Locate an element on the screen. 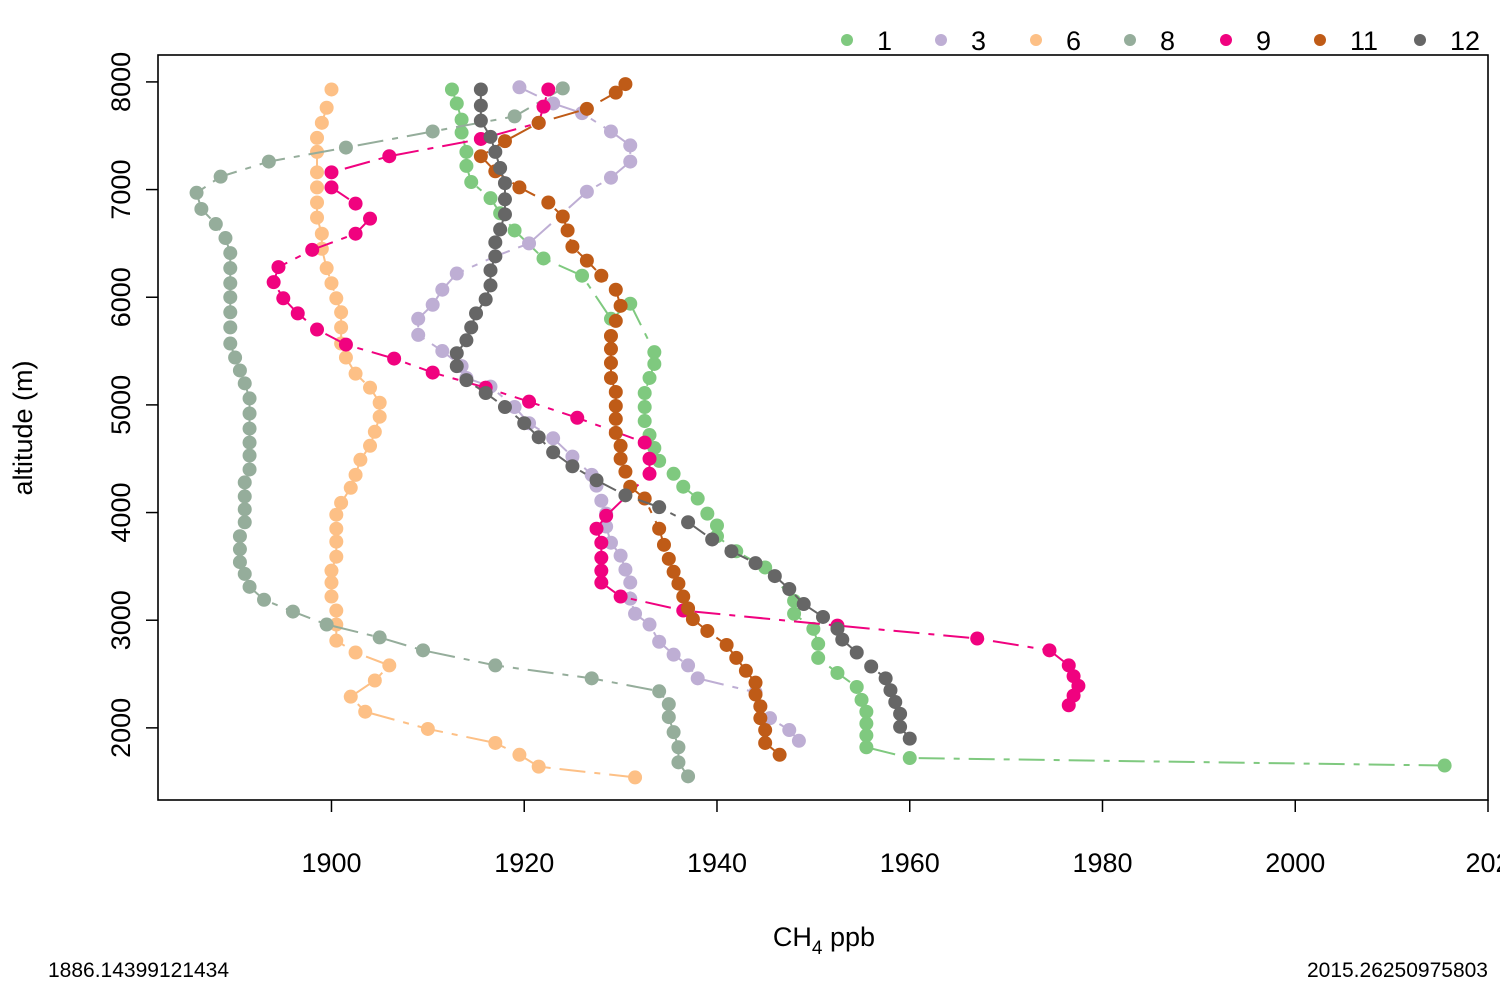 Image resolution: width=1500 pixels, height=1000 pixels. x-tick-label: 1980 is located at coordinates (1102, 863).